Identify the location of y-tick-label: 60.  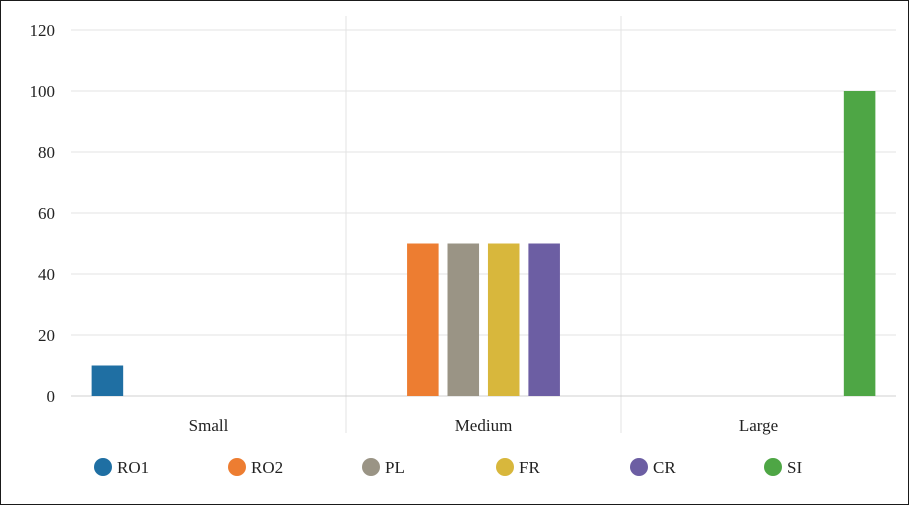
(46, 213).